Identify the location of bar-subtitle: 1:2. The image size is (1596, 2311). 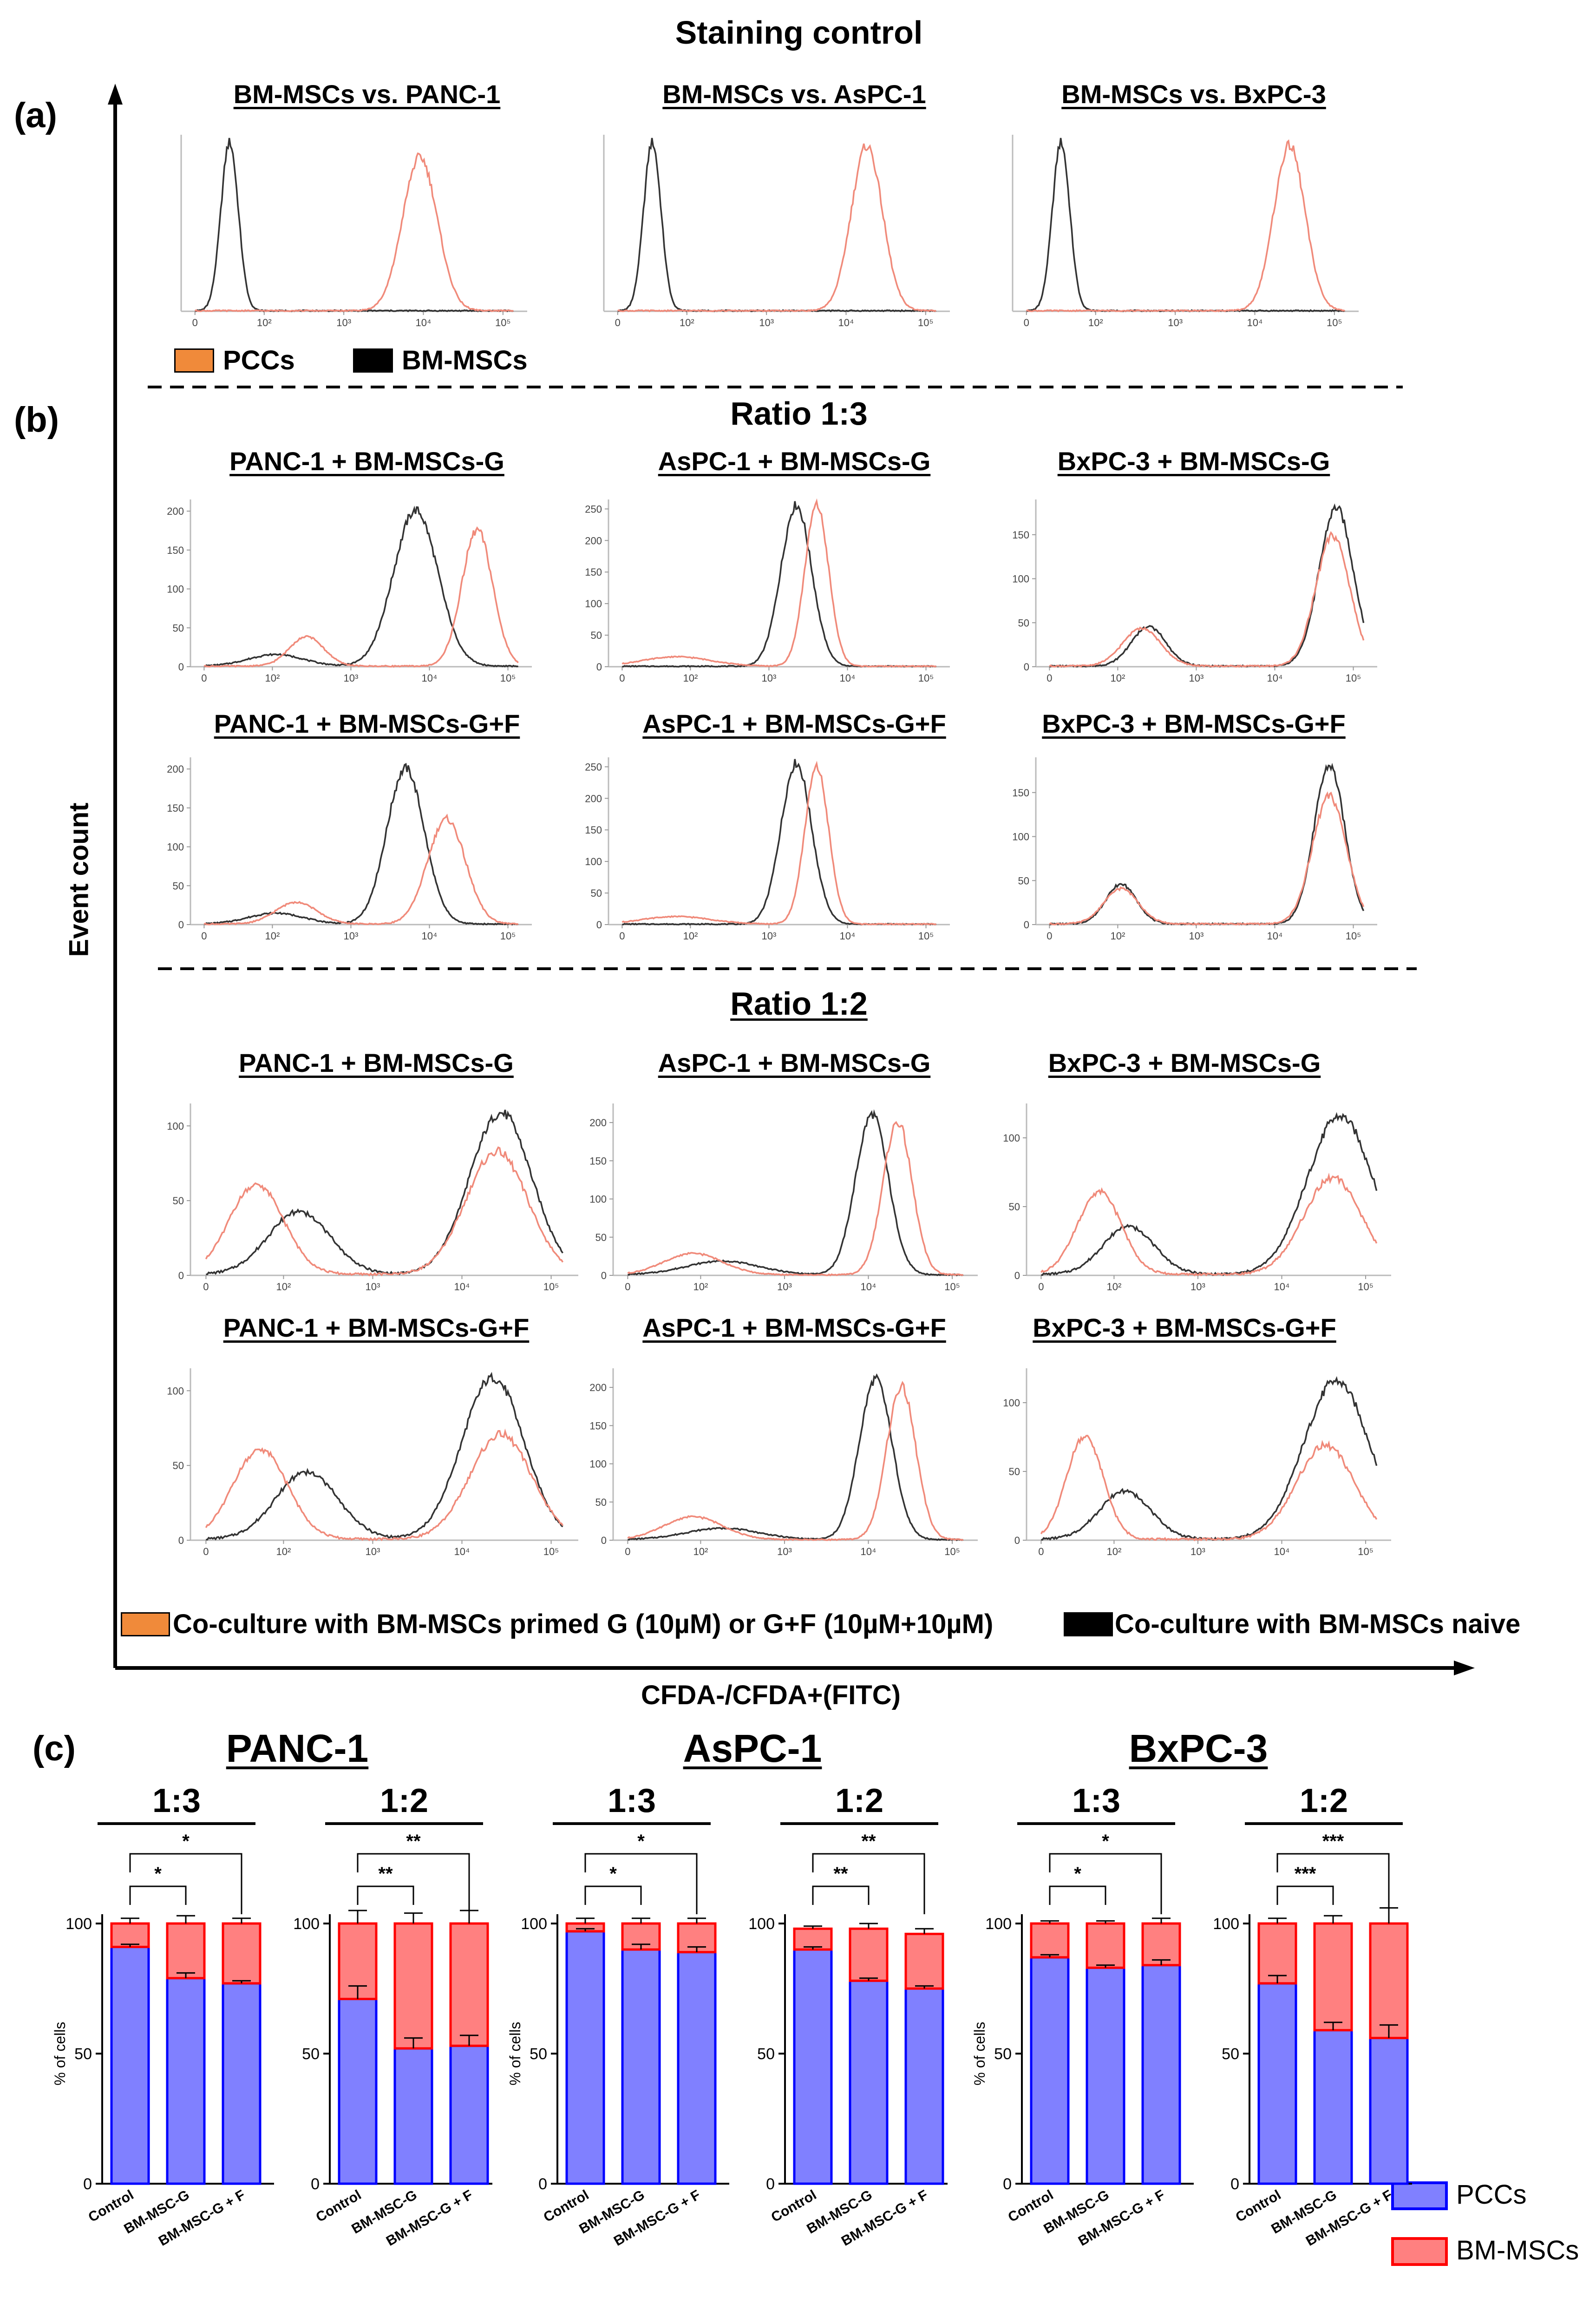
(404, 1801).